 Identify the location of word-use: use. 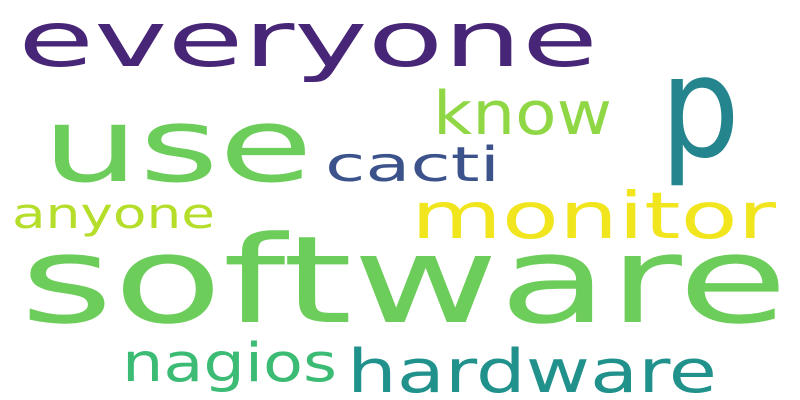
(177, 146).